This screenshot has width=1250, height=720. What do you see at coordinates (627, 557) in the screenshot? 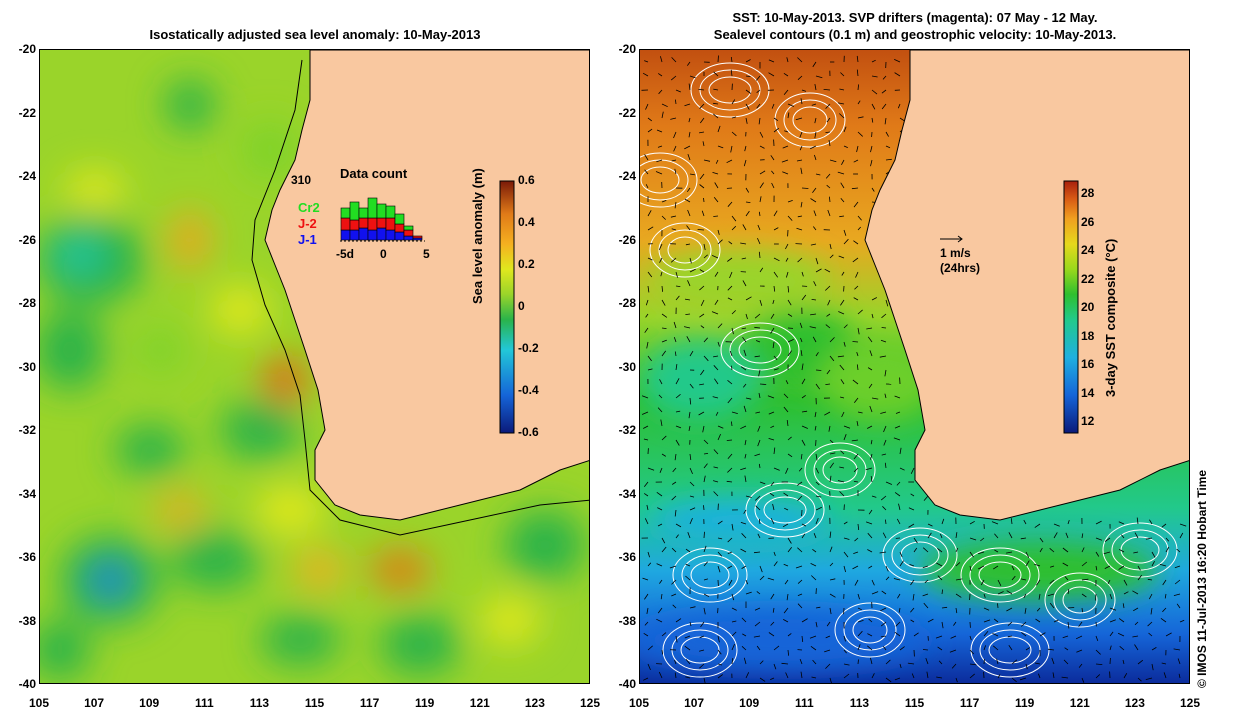
I see `lat-tick: -36` at bounding box center [627, 557].